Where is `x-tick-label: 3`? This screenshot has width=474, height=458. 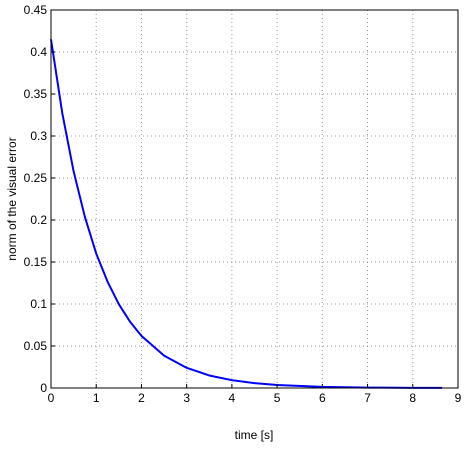
x-tick-label: 3 is located at coordinates (186, 398).